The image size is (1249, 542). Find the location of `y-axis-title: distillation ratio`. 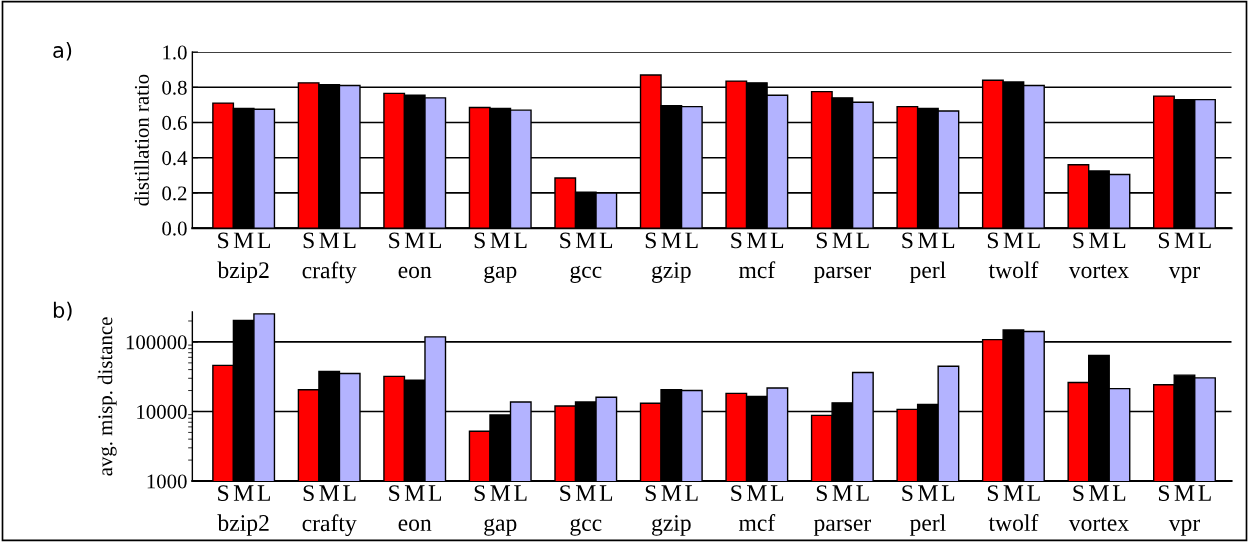

y-axis-title: distillation ratio is located at coordinates (141, 140).